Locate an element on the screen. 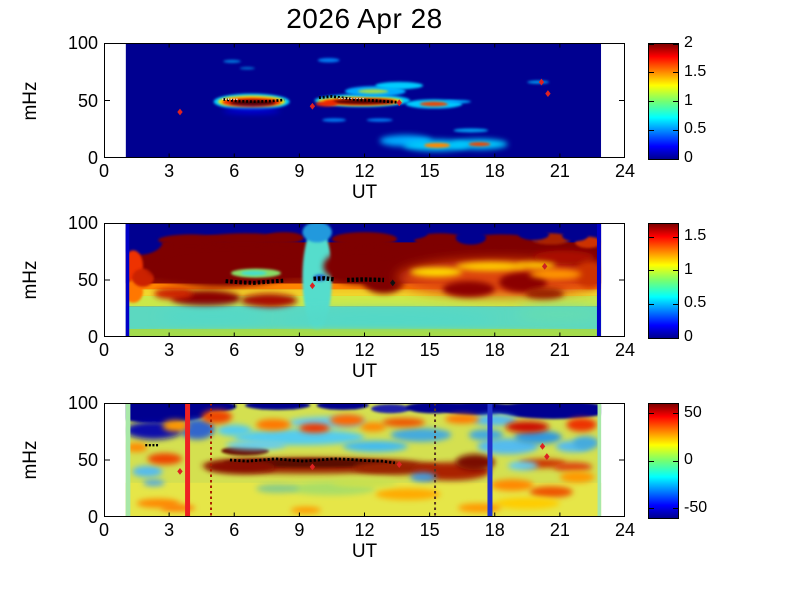 The image size is (801, 600). figure-title: 2026 Apr 28 is located at coordinates (364, 18).